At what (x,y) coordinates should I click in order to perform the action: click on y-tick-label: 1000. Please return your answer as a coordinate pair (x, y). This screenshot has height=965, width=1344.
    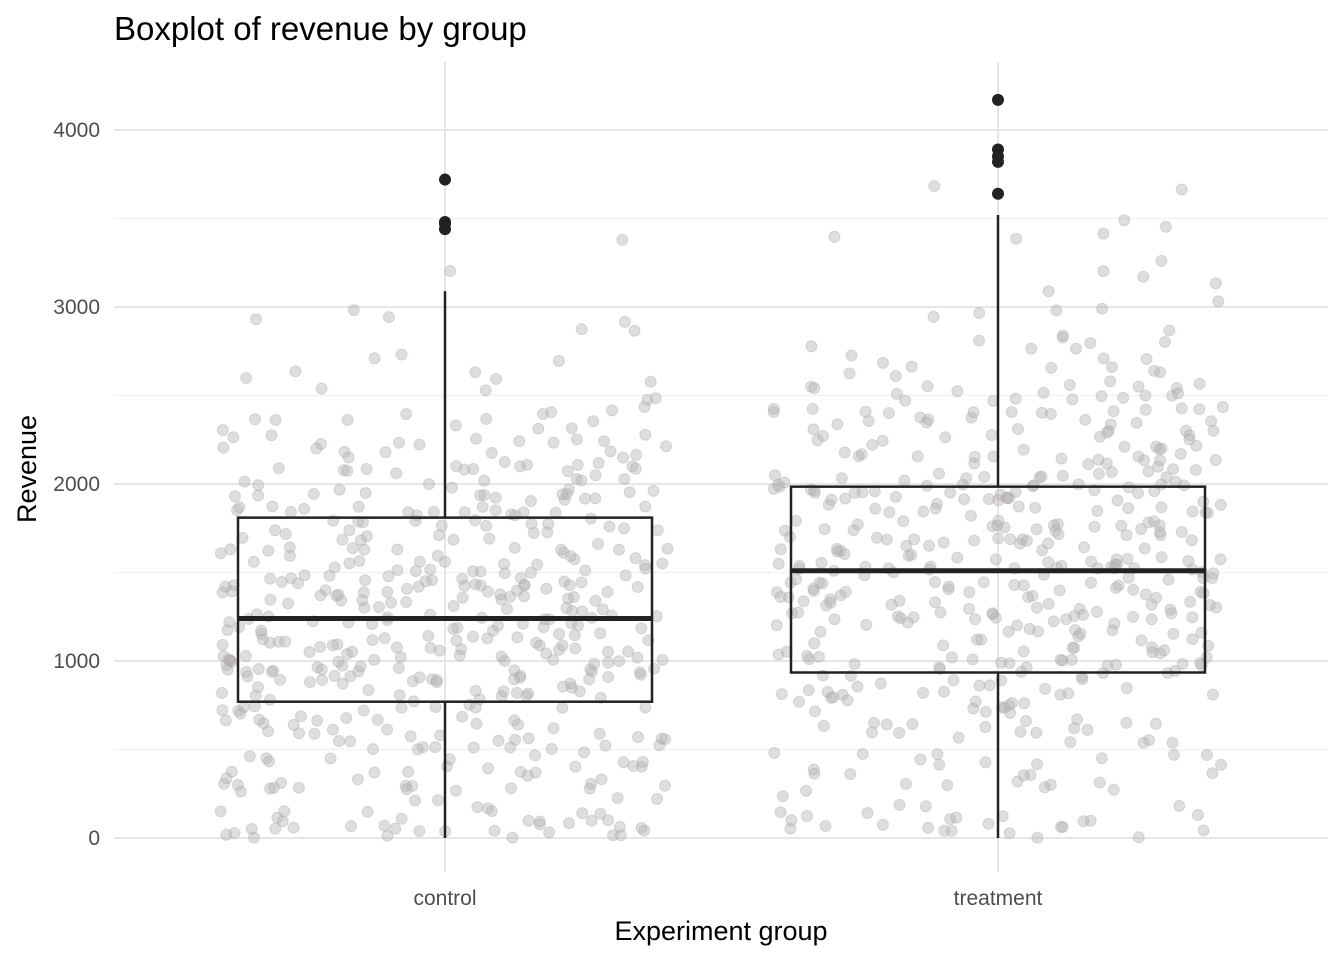
    Looking at the image, I should click on (76, 661).